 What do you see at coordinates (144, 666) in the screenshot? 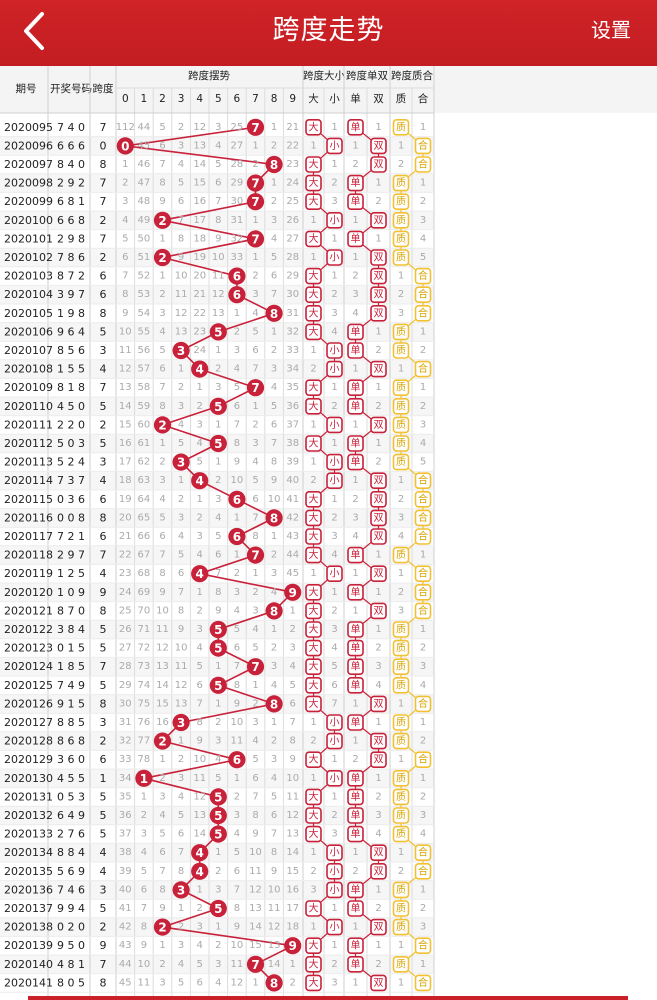
I see `miss-count: 73` at bounding box center [144, 666].